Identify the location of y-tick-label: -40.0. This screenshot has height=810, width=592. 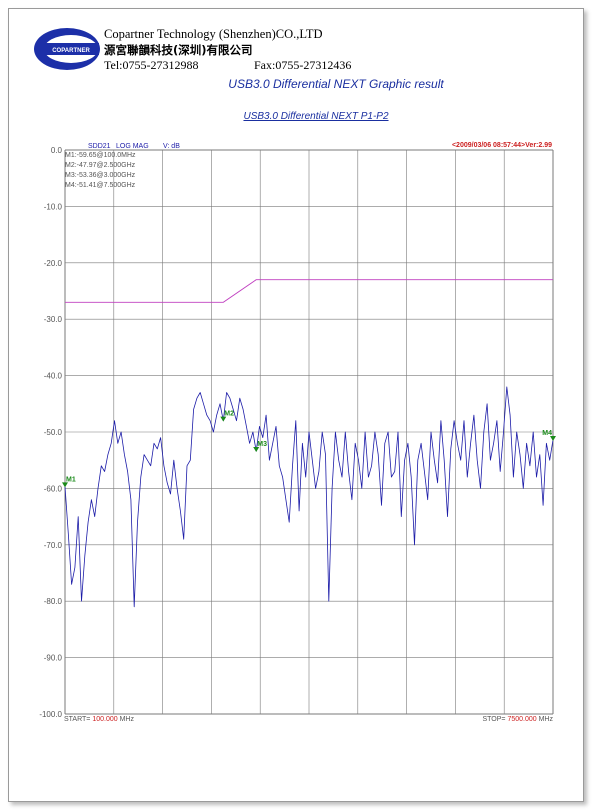
(53, 376).